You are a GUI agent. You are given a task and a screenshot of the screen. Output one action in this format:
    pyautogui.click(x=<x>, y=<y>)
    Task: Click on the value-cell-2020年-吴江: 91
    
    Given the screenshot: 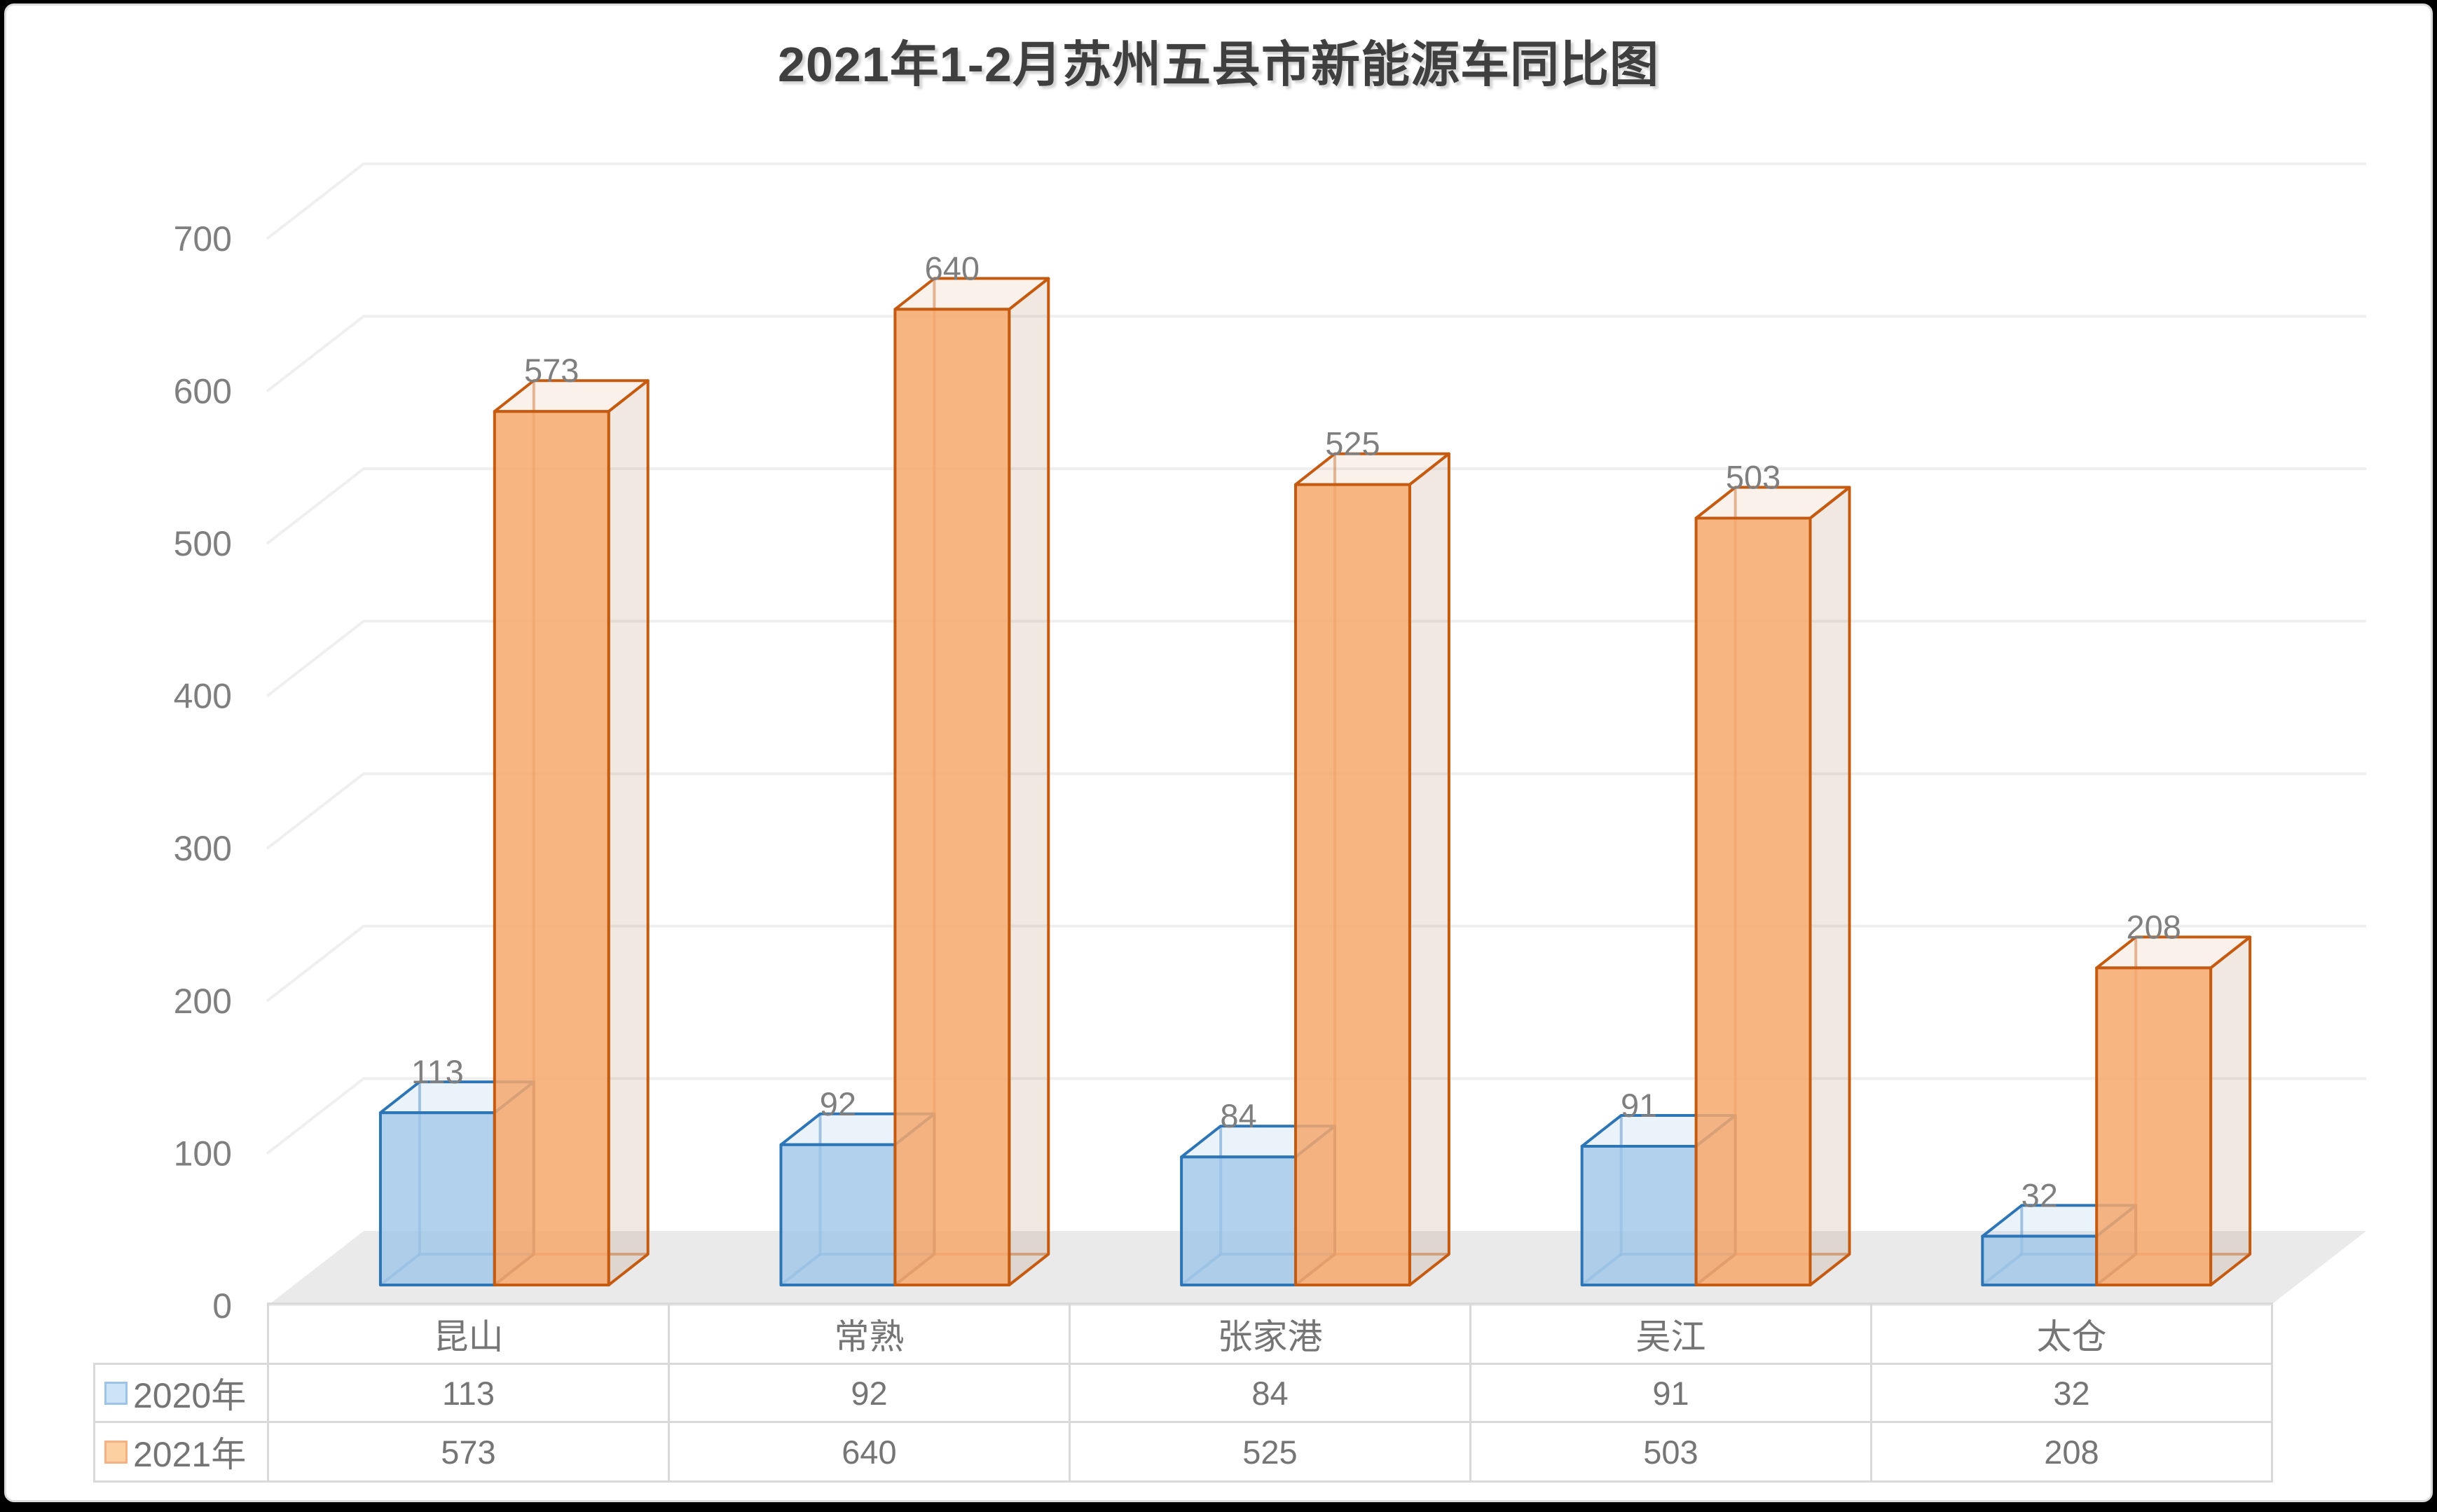 What is the action you would take?
    pyautogui.click(x=1671, y=1393)
    